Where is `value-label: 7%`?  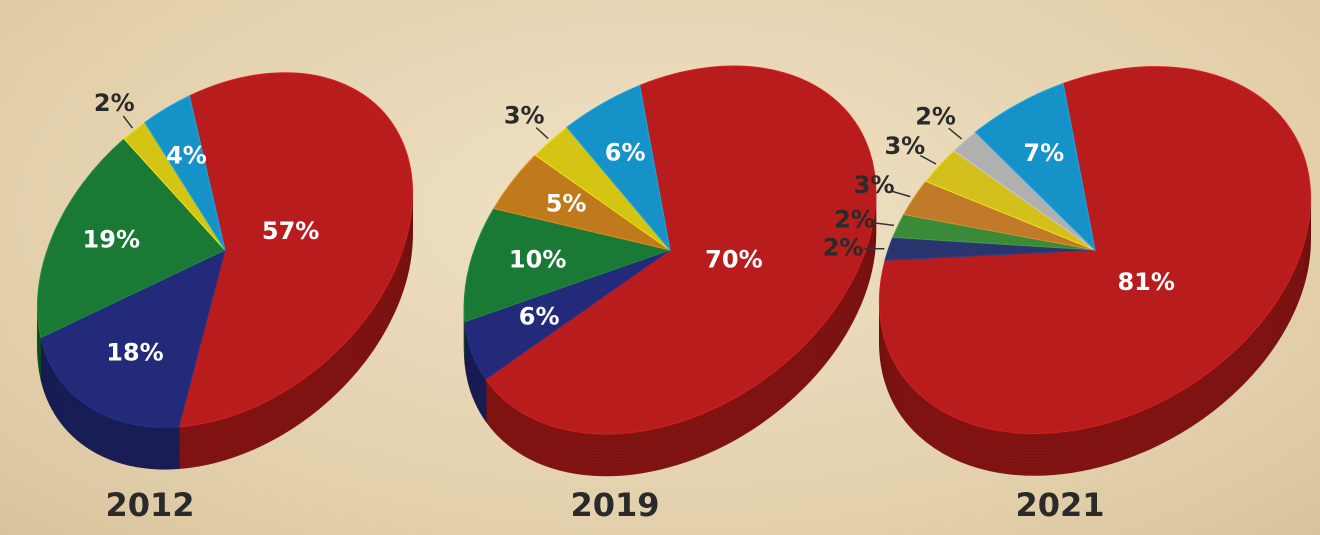
value-label: 7% is located at coordinates (1043, 153).